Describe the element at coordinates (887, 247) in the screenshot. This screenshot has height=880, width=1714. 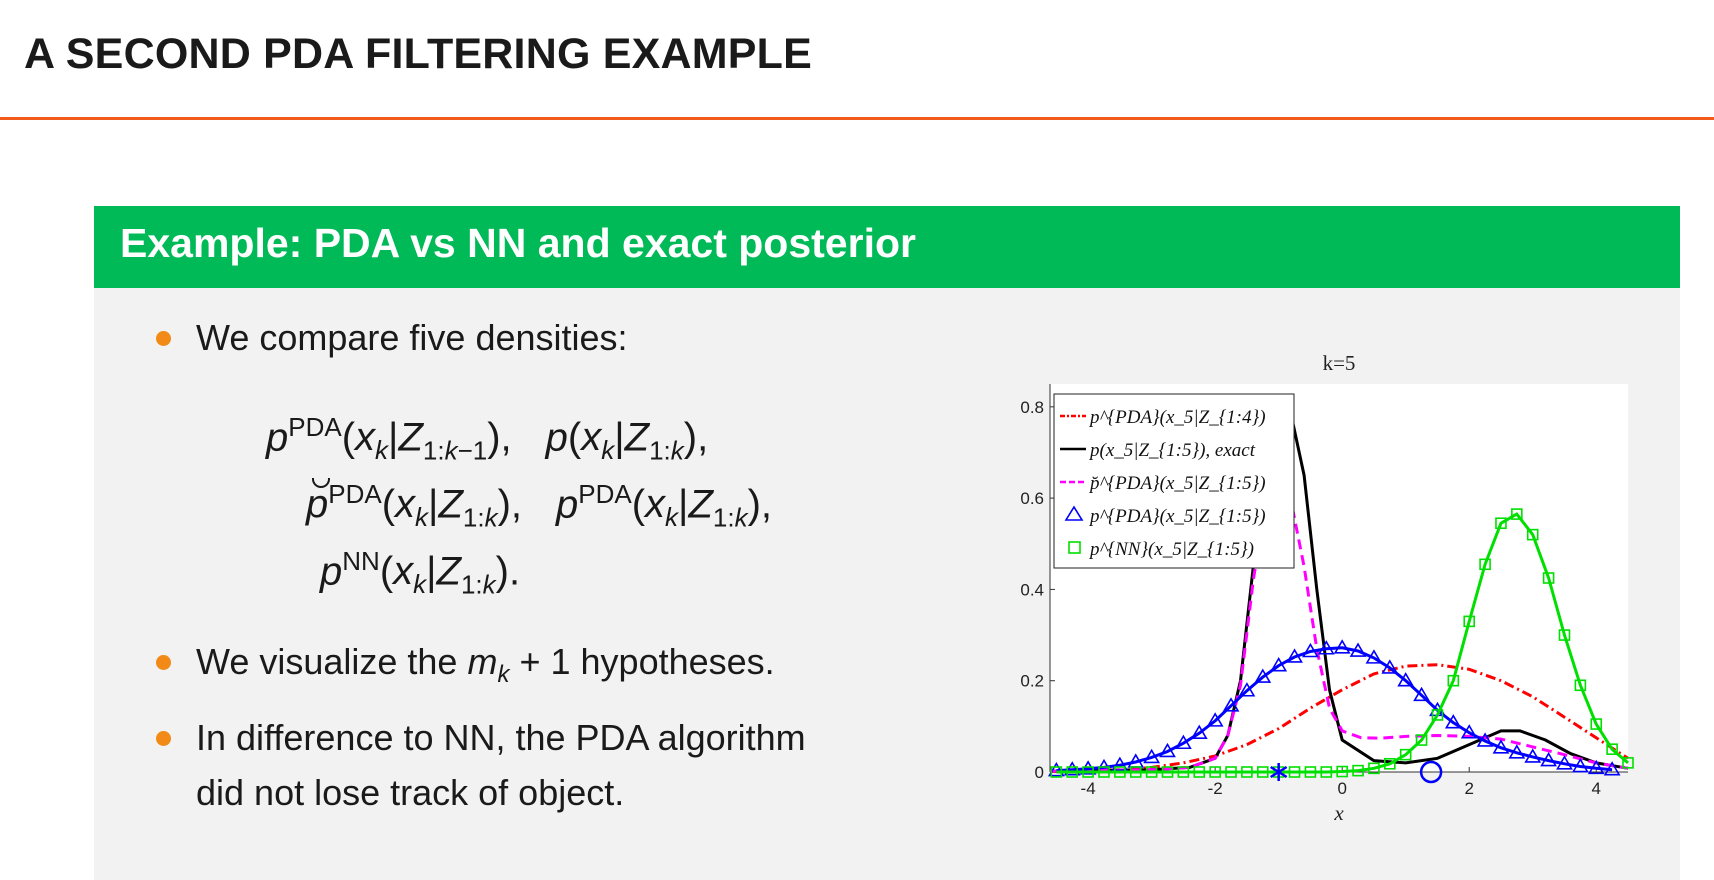
I see `block-header: Example: PDA vs NN and exact posterior` at that location.